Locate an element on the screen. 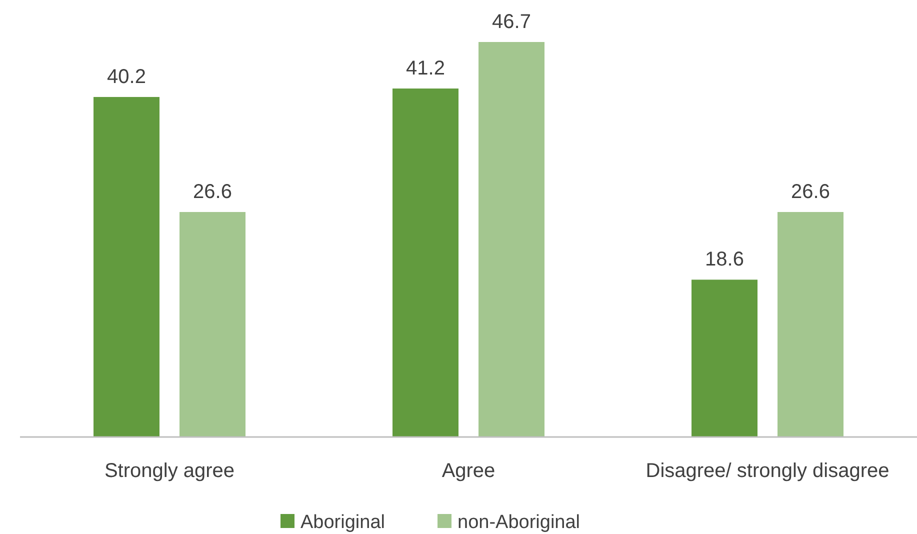  x-tick-label: Agree is located at coordinates (469, 471).